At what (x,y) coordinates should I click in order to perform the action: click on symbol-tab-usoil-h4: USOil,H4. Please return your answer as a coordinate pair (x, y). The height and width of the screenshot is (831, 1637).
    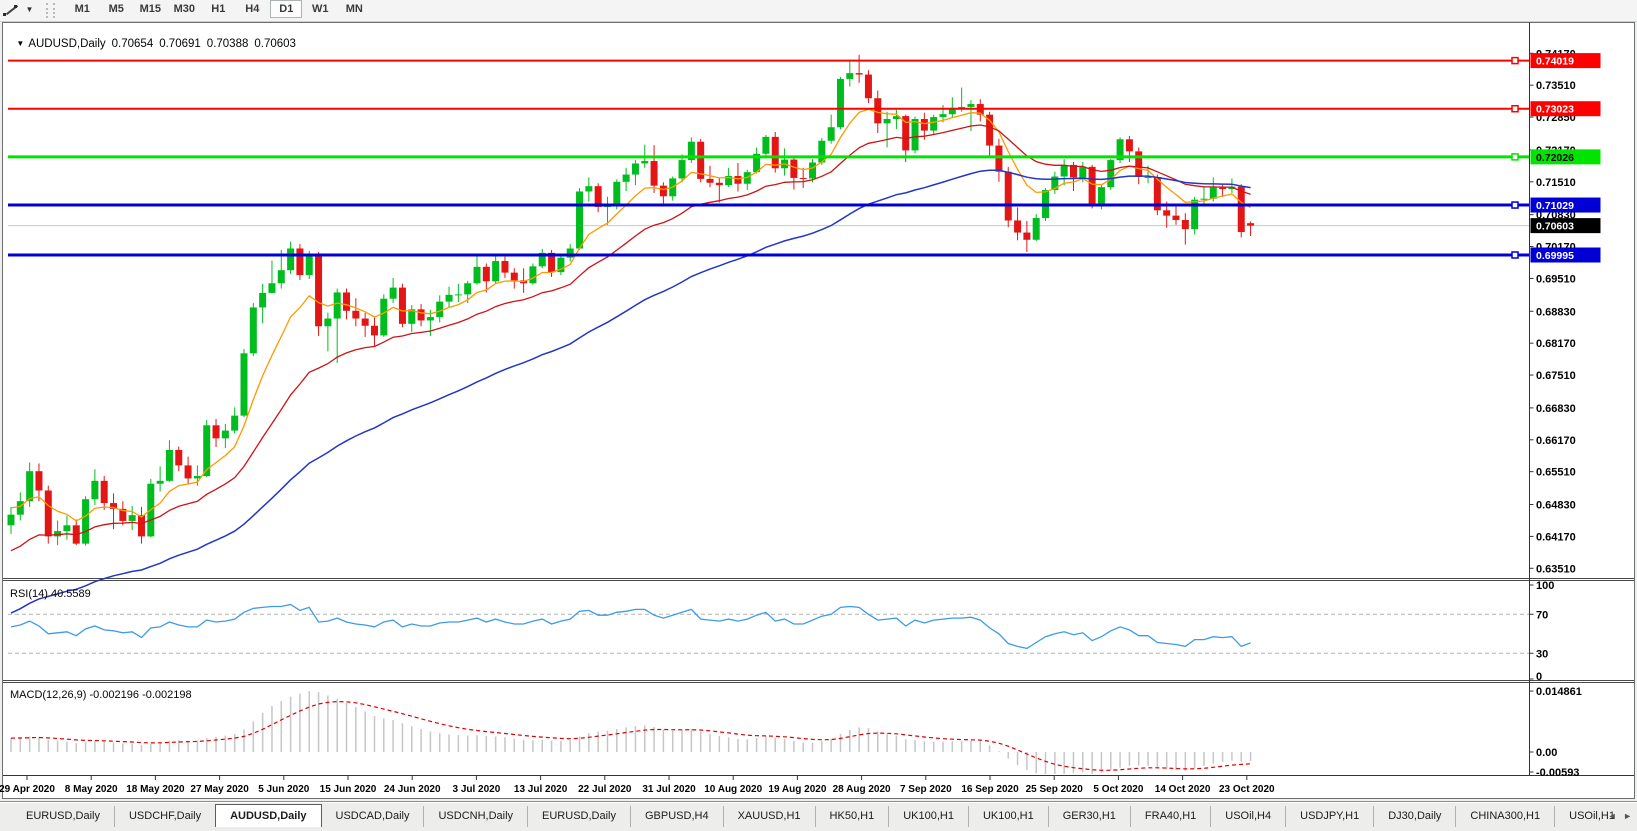
    Looking at the image, I should click on (1247, 816).